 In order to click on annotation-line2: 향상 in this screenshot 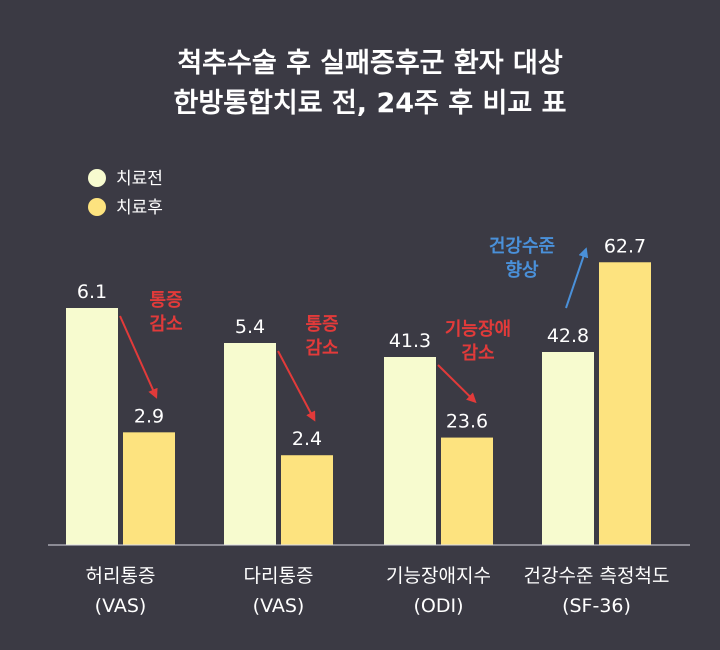, I will do `click(522, 270)`.